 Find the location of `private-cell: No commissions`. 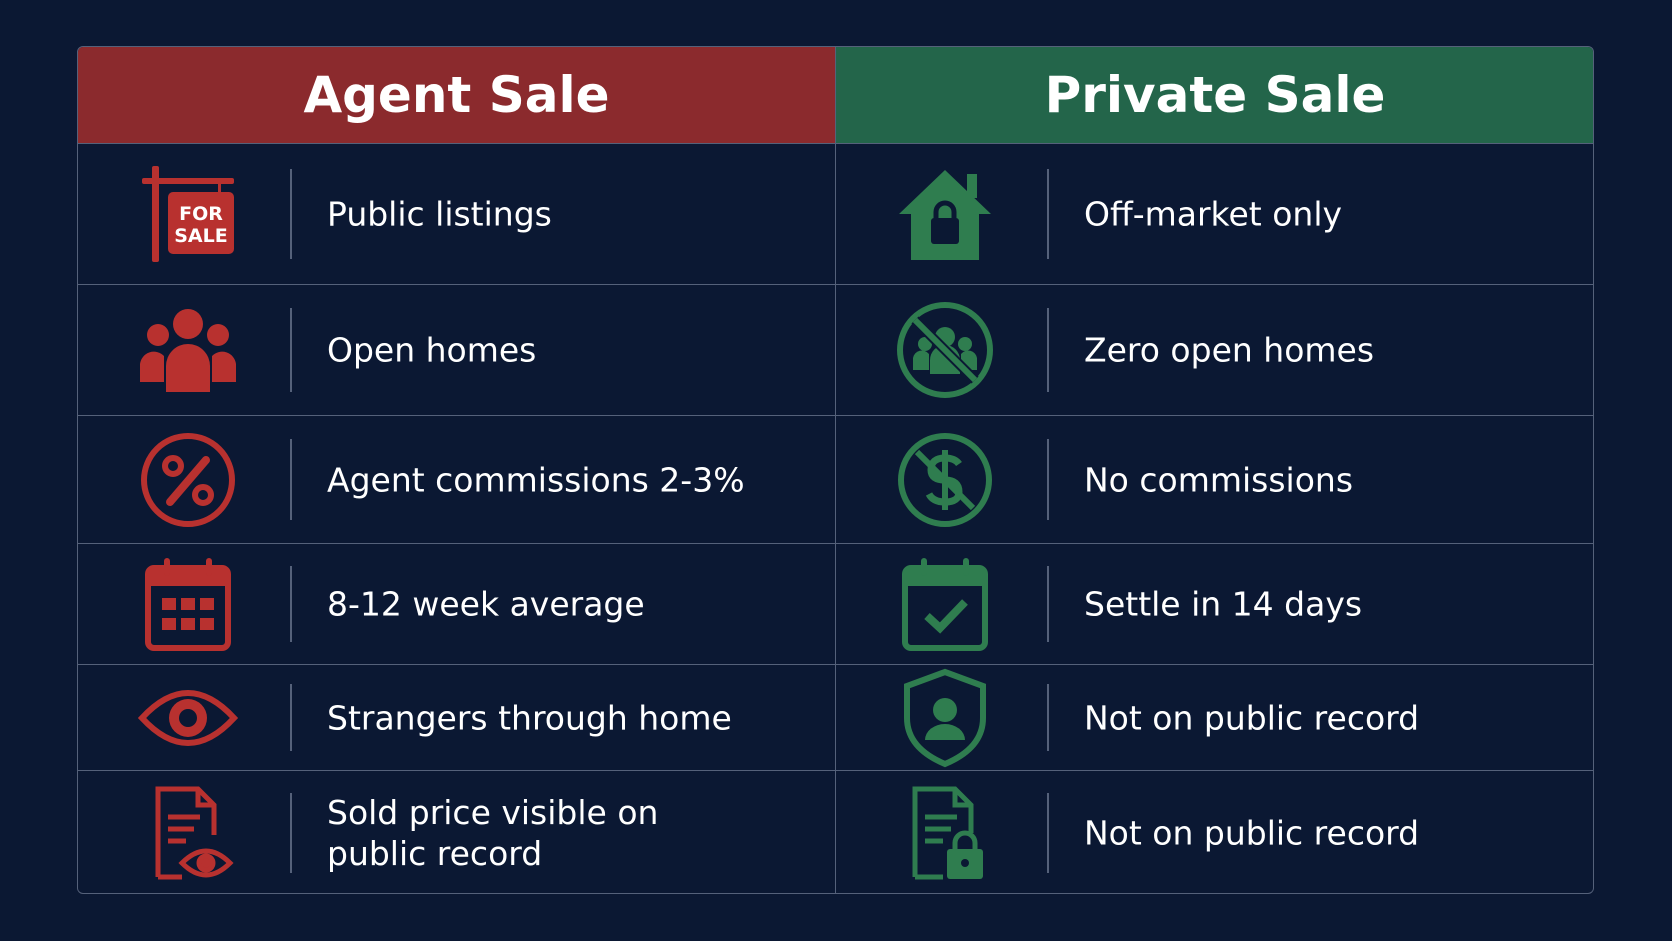

private-cell: No commissions is located at coordinates (1214, 479).